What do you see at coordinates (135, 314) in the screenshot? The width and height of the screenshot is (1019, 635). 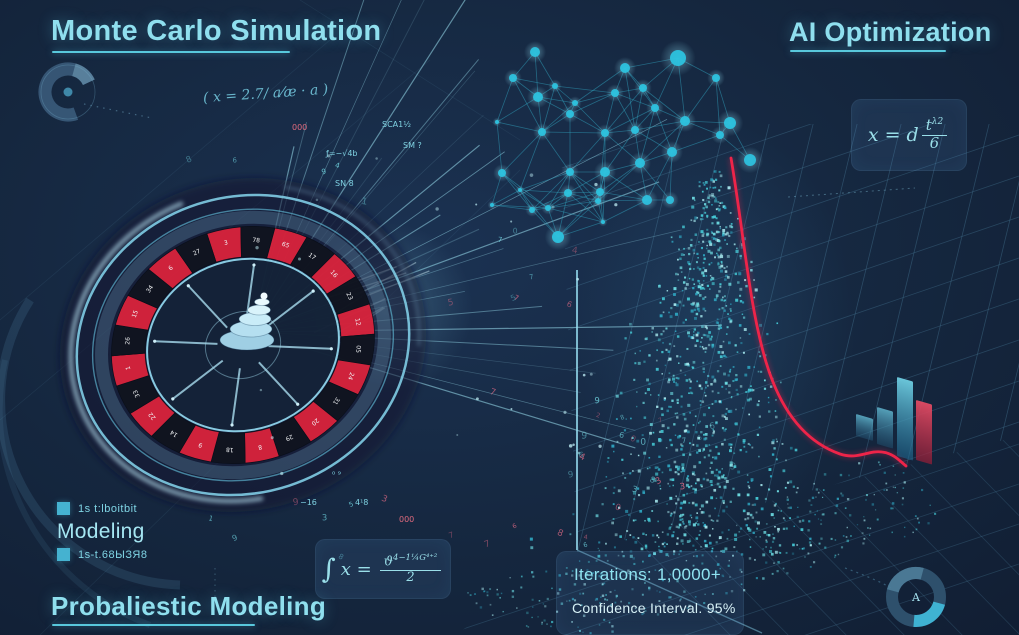 I see `svg-text: 15` at bounding box center [135, 314].